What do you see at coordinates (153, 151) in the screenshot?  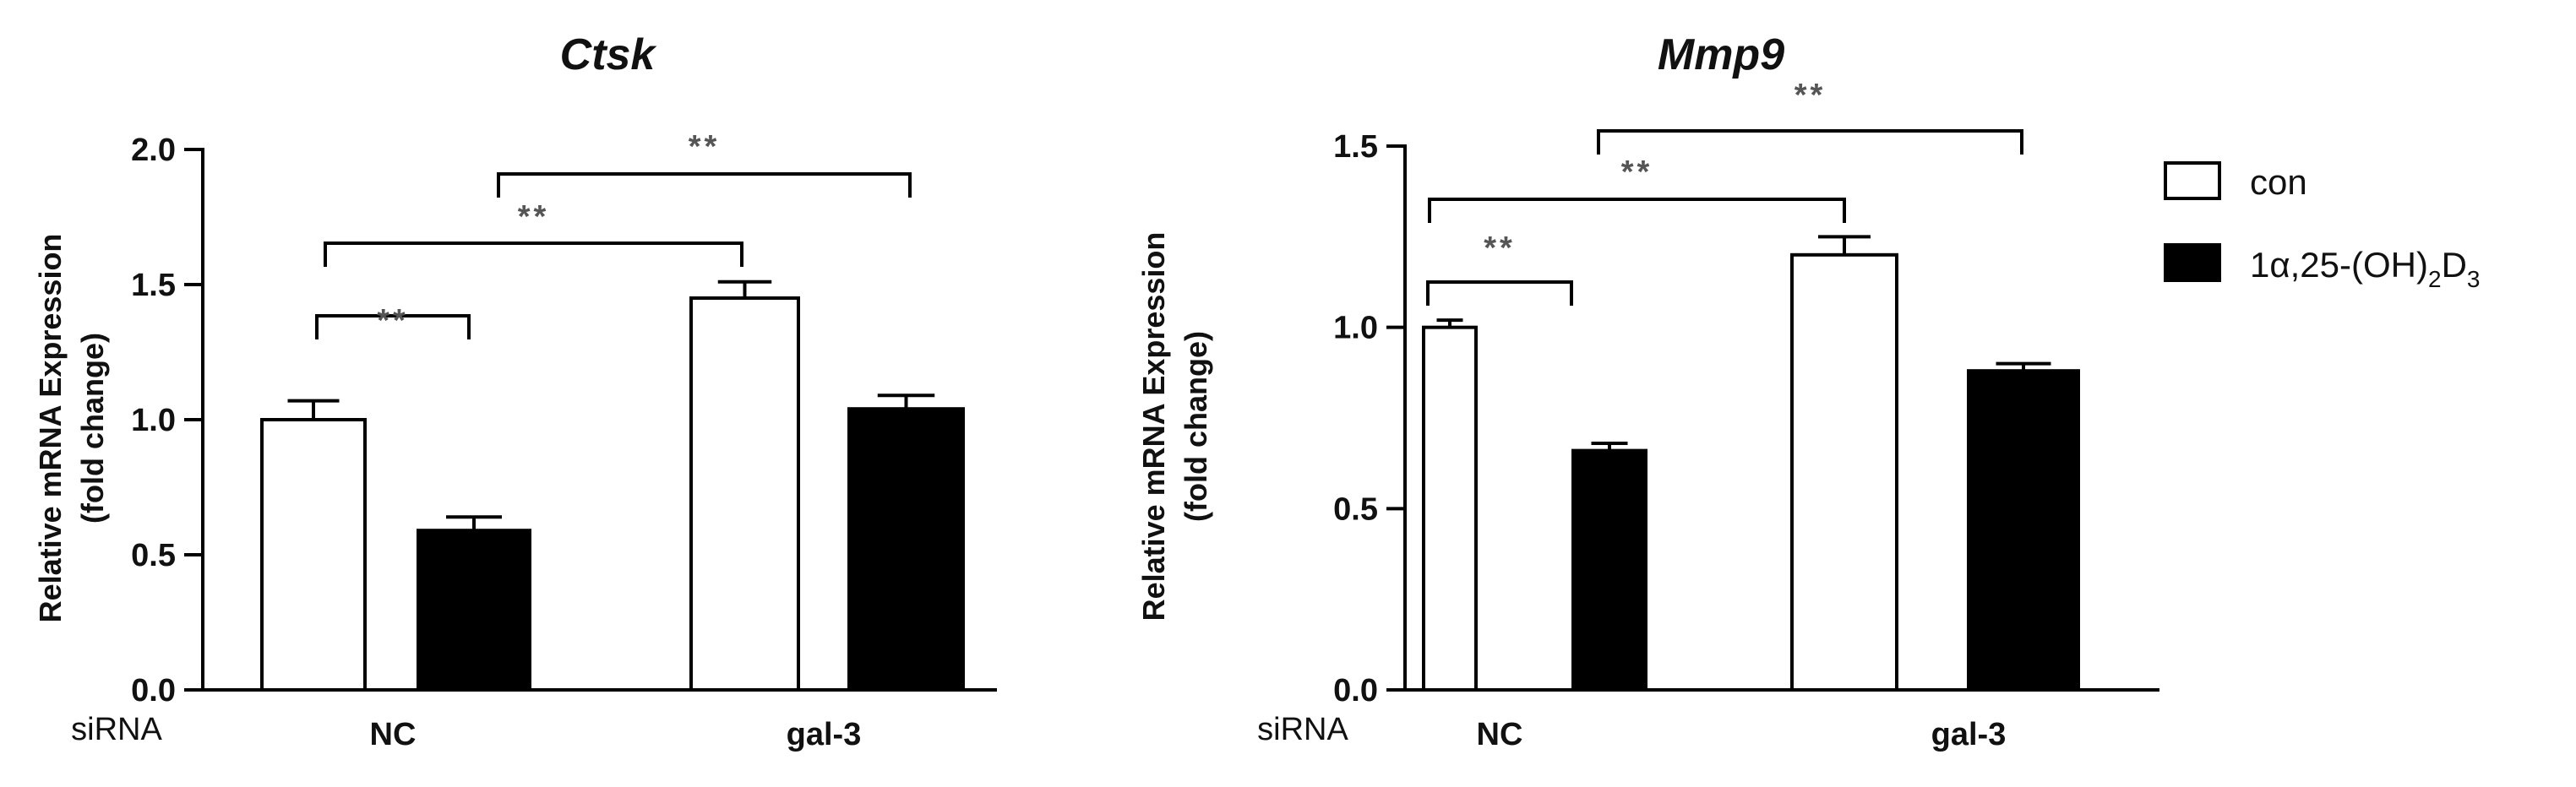 I see `y-tick-label: 2.0` at bounding box center [153, 151].